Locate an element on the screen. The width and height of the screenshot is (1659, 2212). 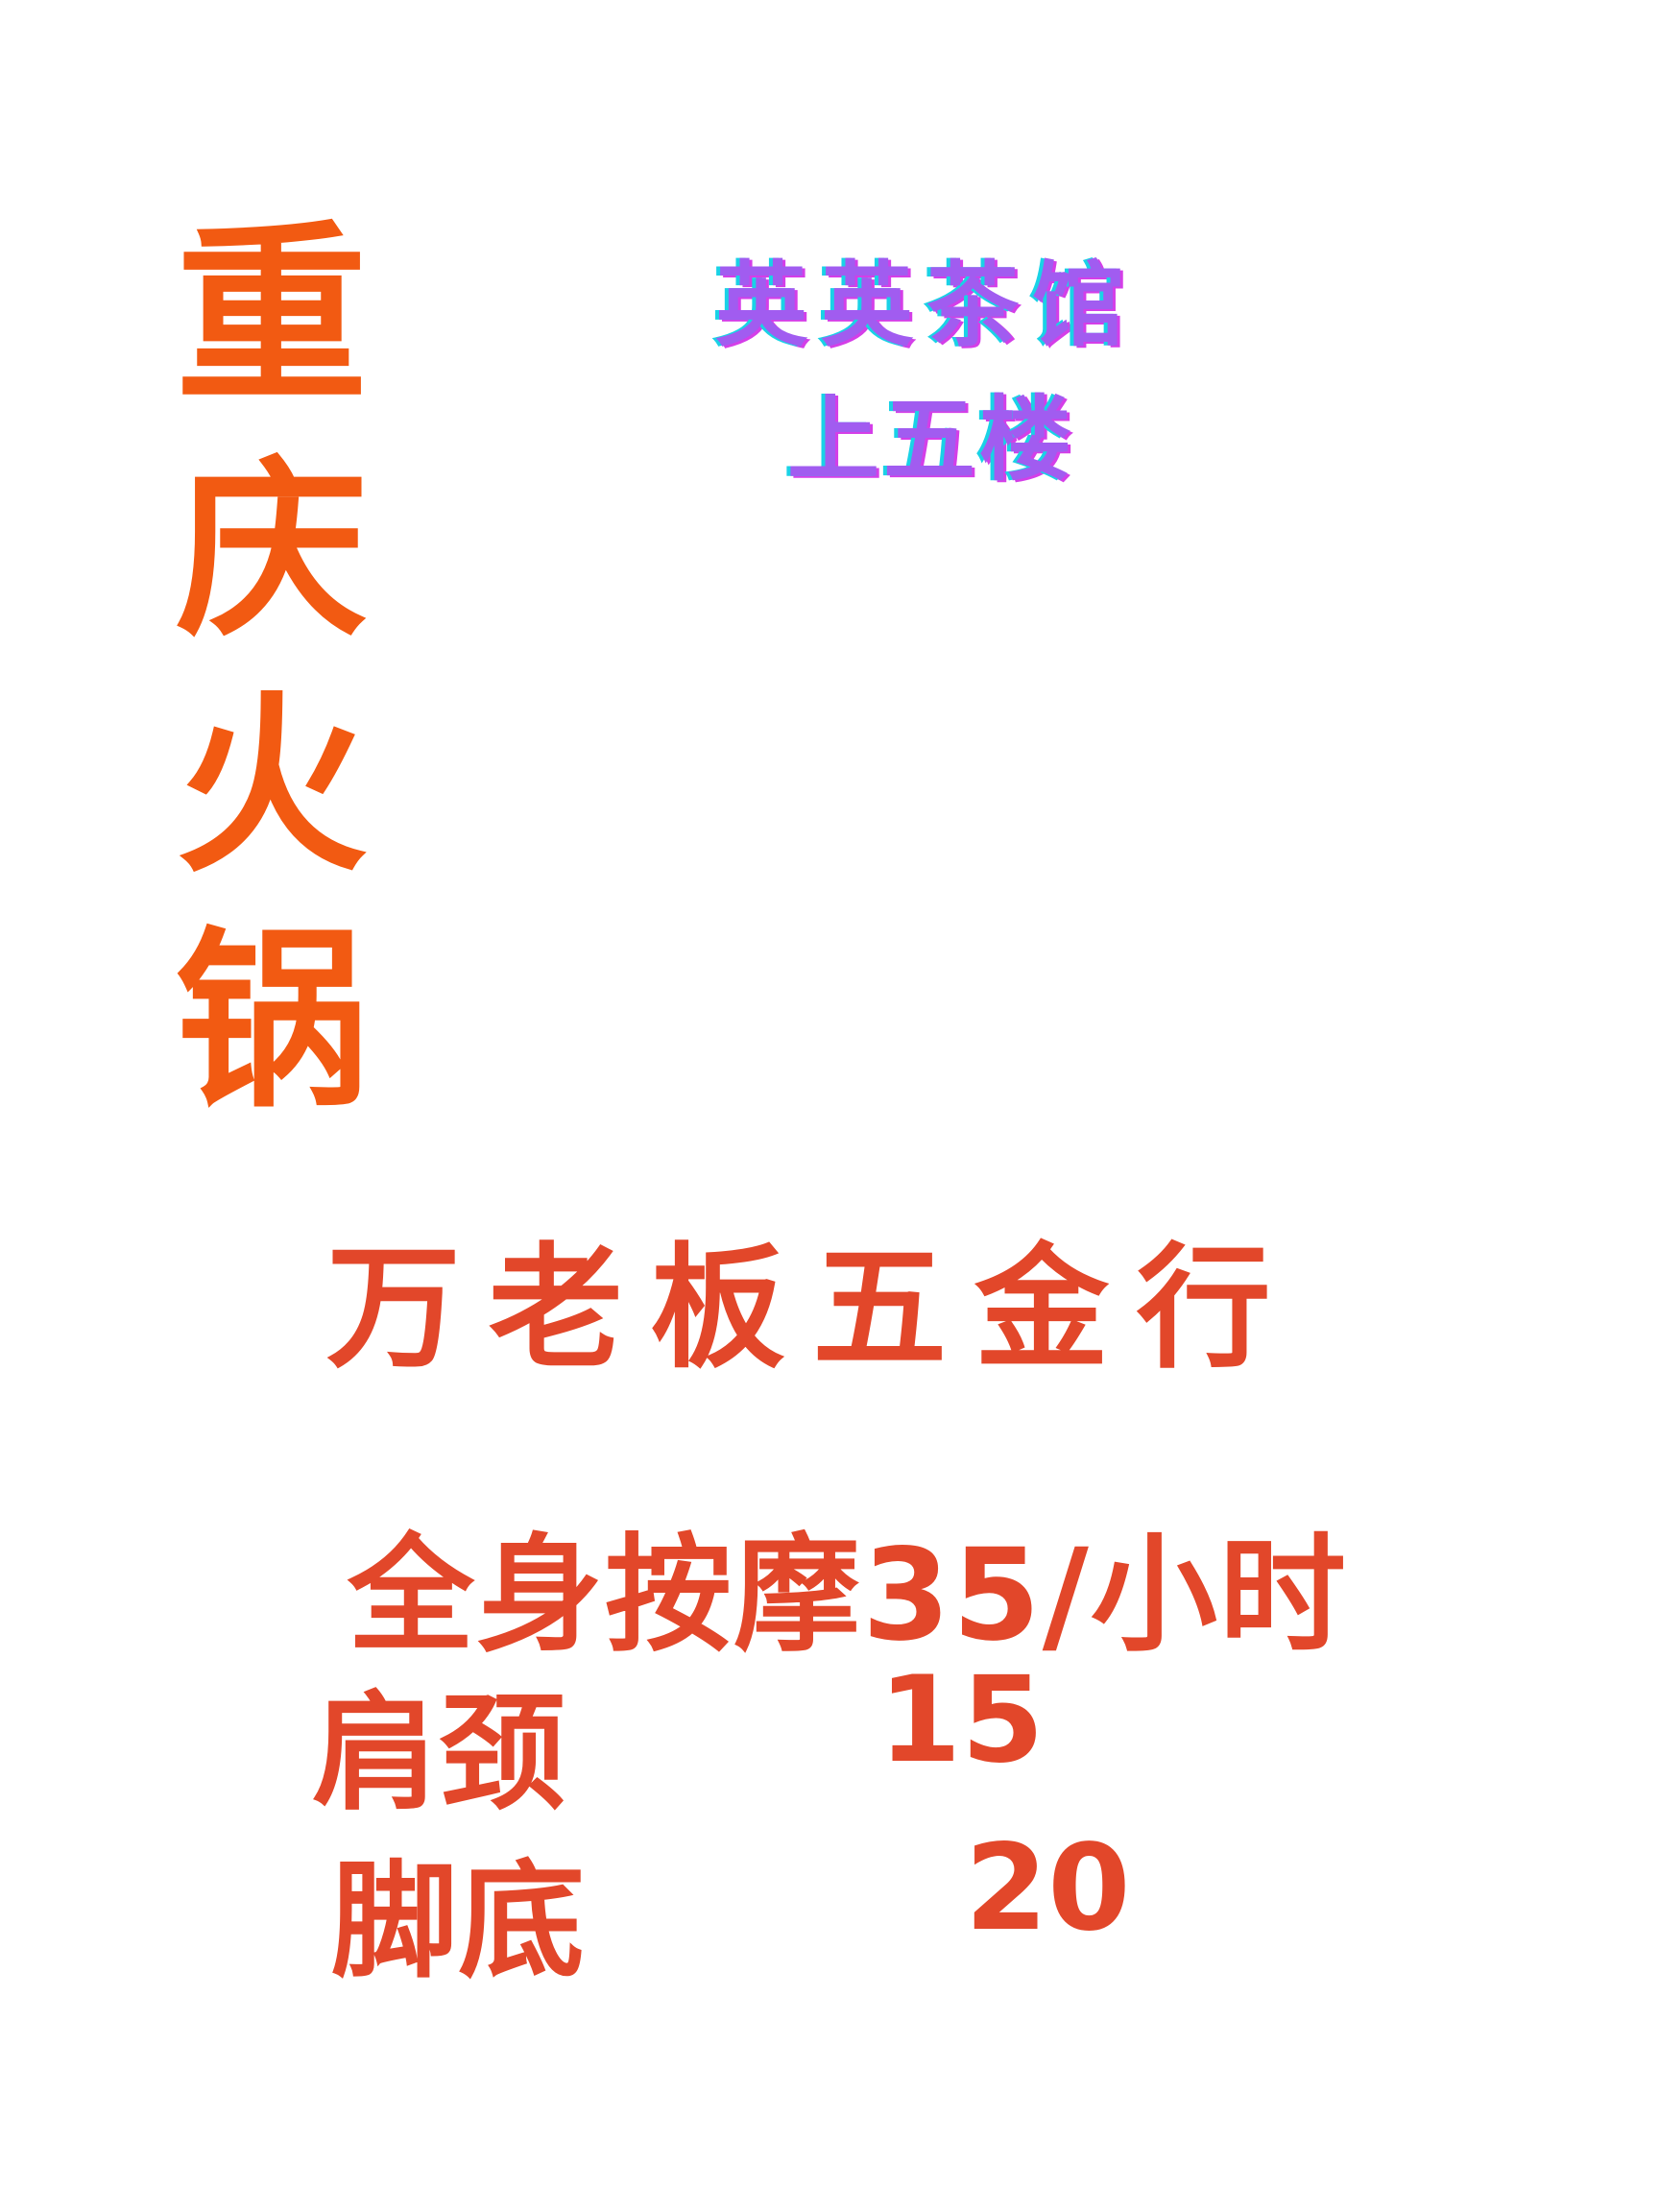
hotpot-char-3: 火 is located at coordinates (272, 787).